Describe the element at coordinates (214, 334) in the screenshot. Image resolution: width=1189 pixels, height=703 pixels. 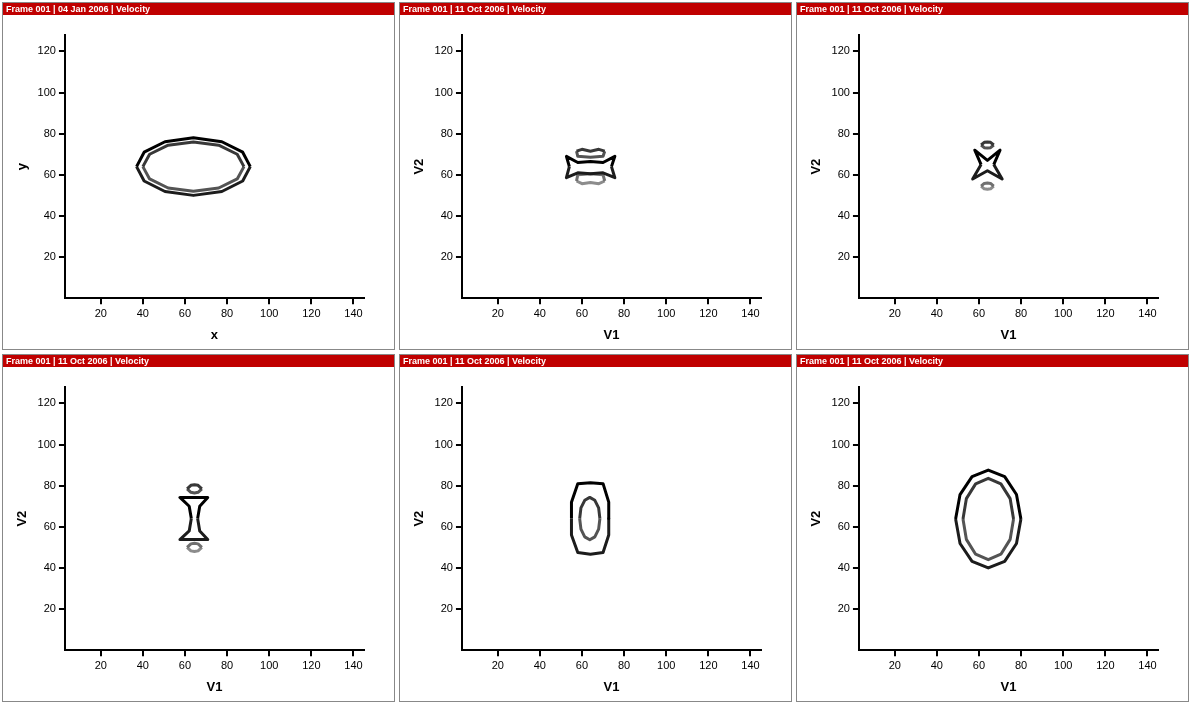
I see `x-axis-title: x` at that location.